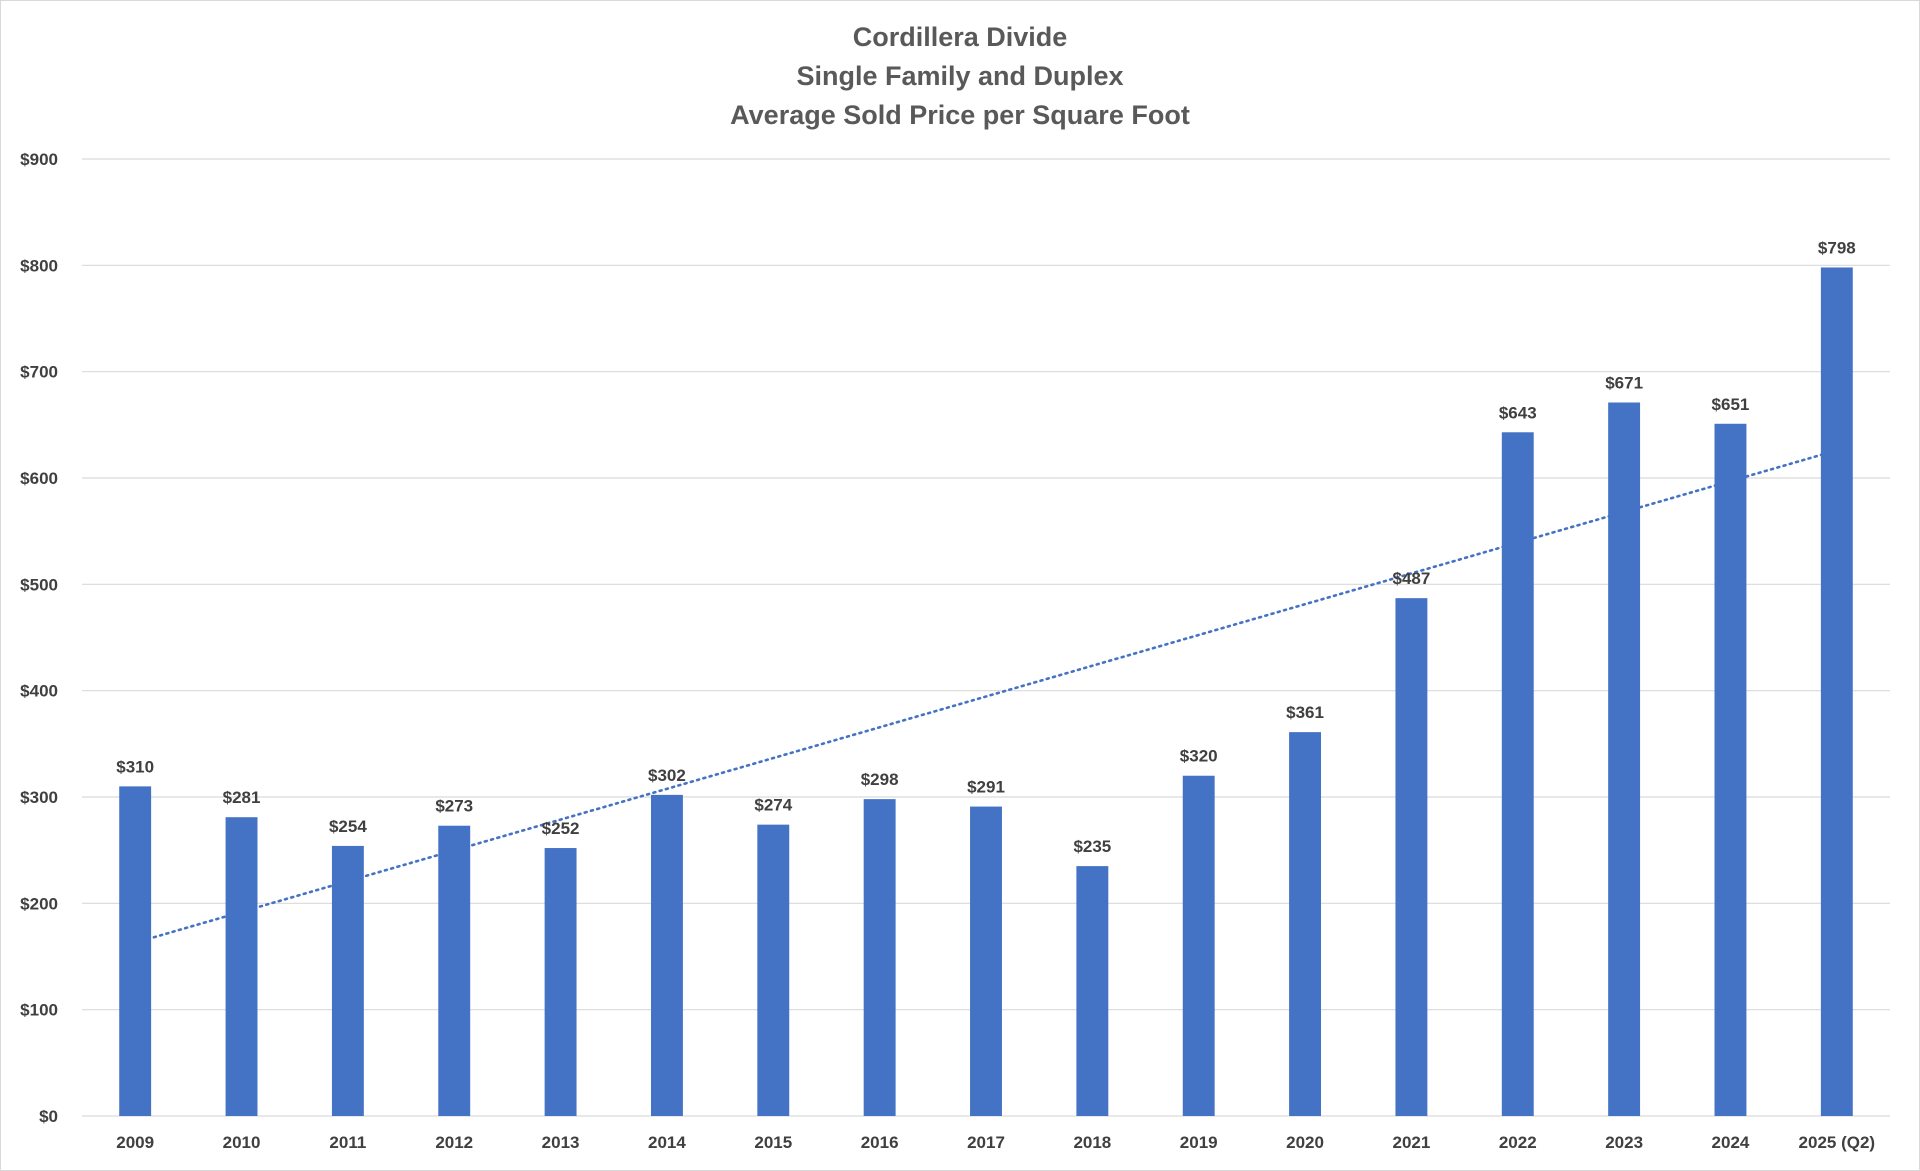 This screenshot has width=1920, height=1171. I want to click on bar-2015, so click(773, 970).